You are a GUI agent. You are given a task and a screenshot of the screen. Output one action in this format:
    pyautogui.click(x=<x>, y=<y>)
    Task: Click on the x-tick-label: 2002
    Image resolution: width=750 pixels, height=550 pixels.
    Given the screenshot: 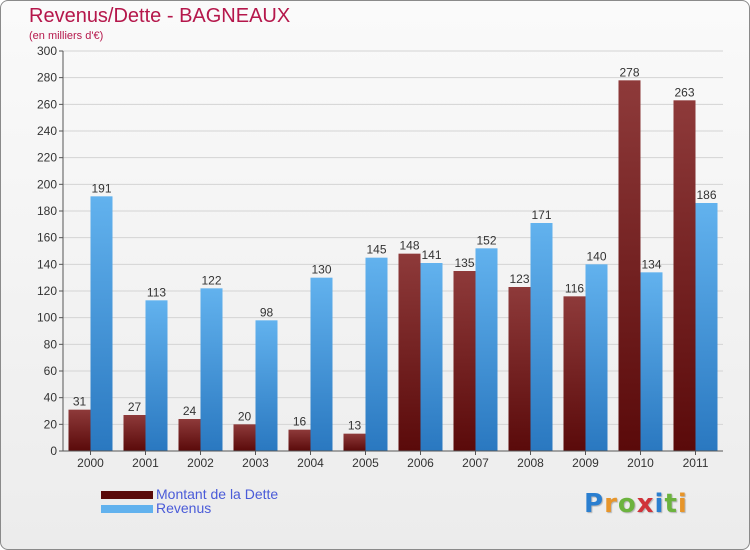 What is the action you would take?
    pyautogui.click(x=200, y=463)
    